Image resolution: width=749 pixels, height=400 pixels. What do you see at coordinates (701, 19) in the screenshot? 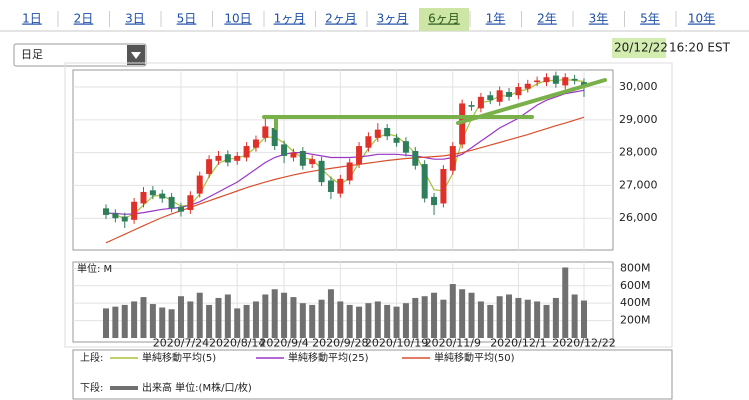
I see `tab: 10年` at bounding box center [701, 19].